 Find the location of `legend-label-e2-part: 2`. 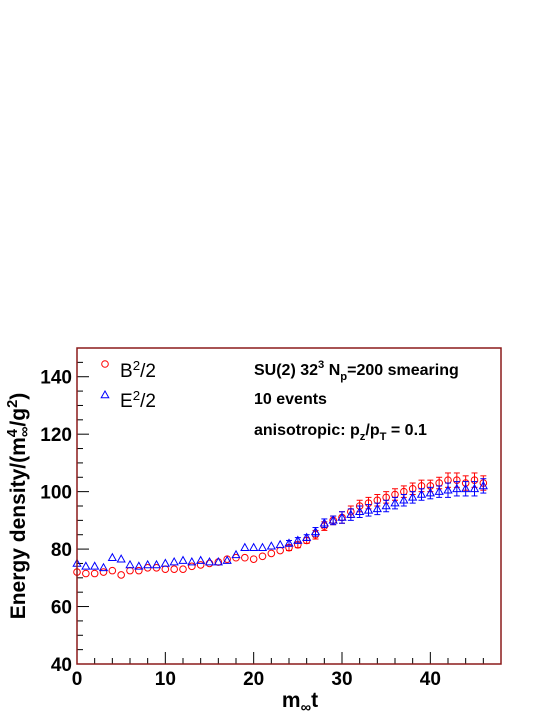

legend-label-e2-part: 2 is located at coordinates (136, 395).